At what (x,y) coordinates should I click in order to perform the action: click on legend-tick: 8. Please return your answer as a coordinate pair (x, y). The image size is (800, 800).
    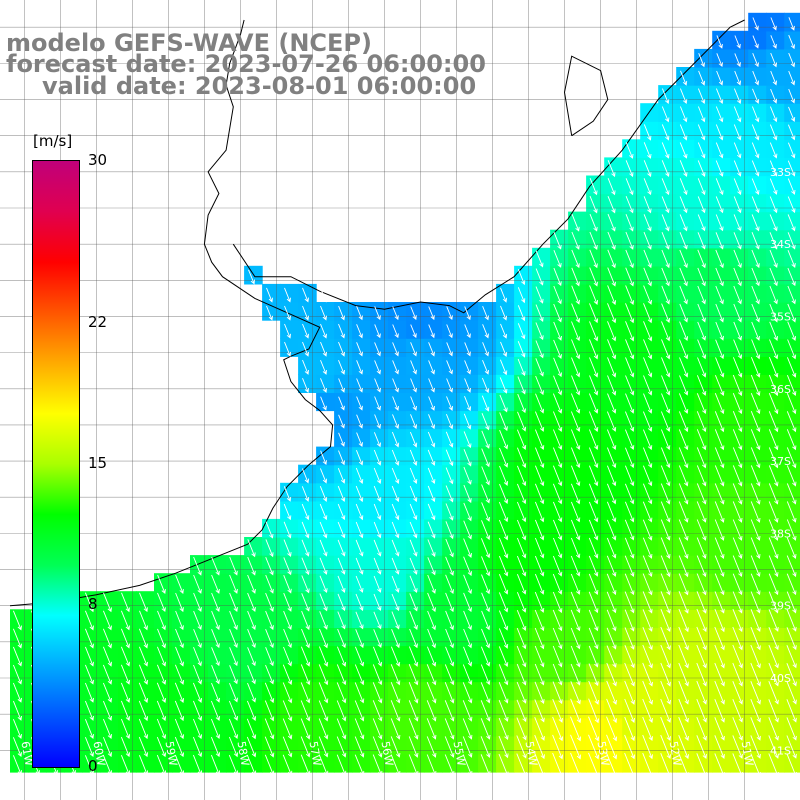
    Looking at the image, I should click on (93, 604).